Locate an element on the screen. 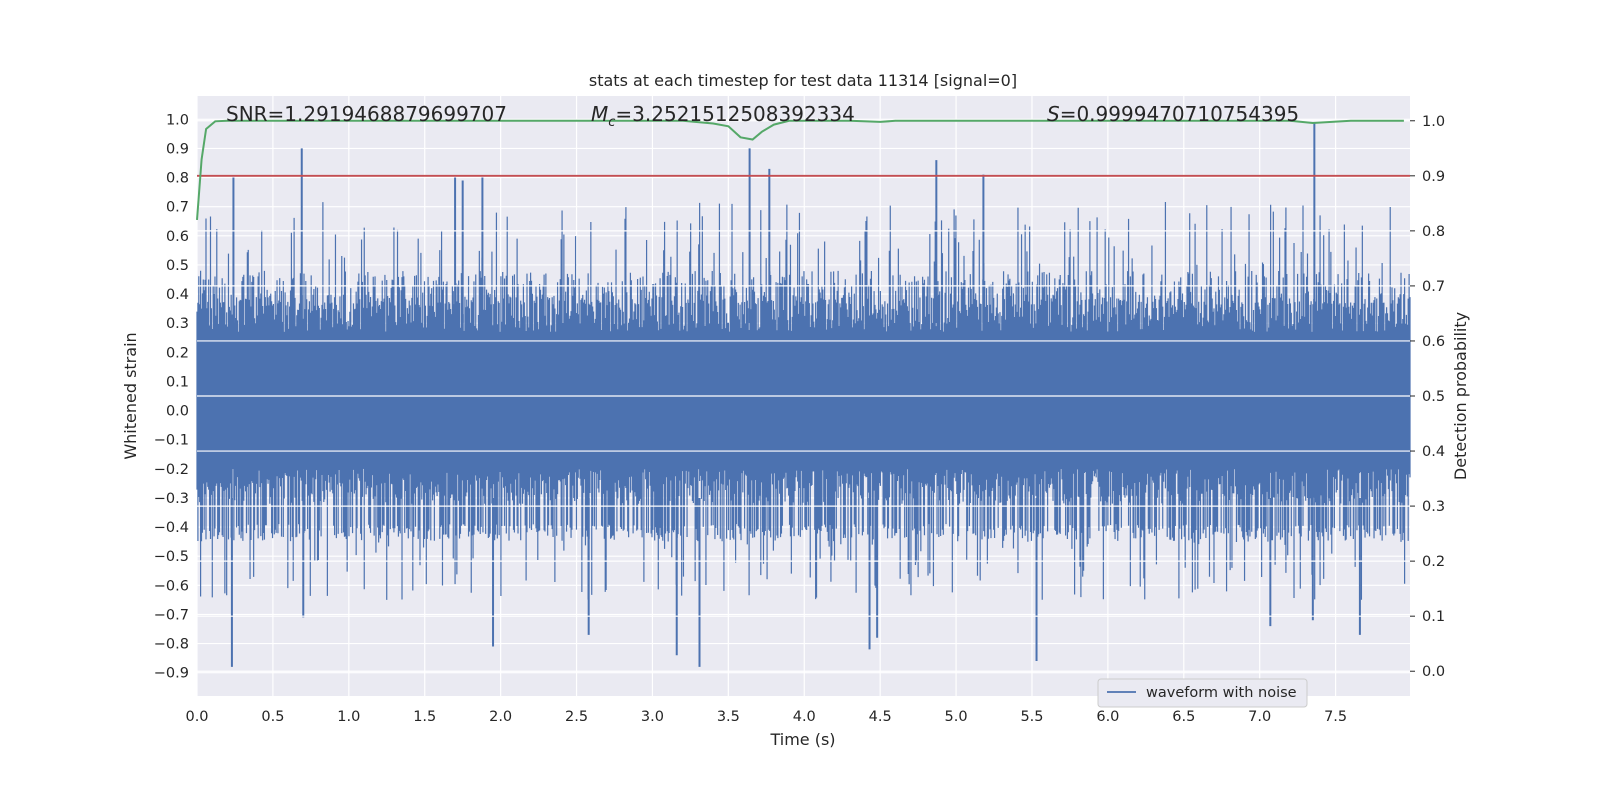  y-tick-label: −0.3 is located at coordinates (171, 499).